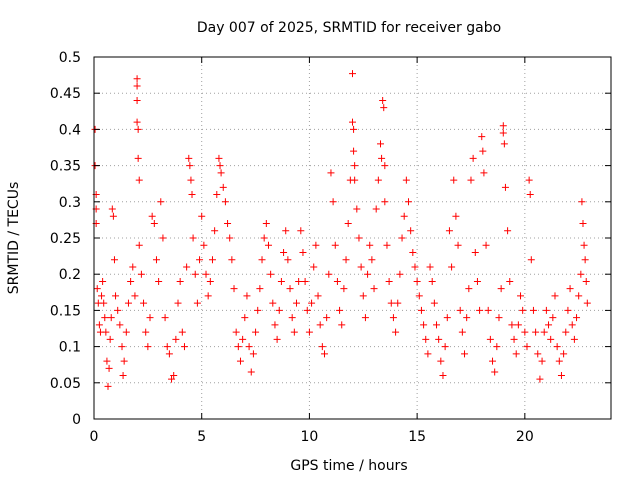  I want to click on y-tick-label: 0.15, so click(65, 311).